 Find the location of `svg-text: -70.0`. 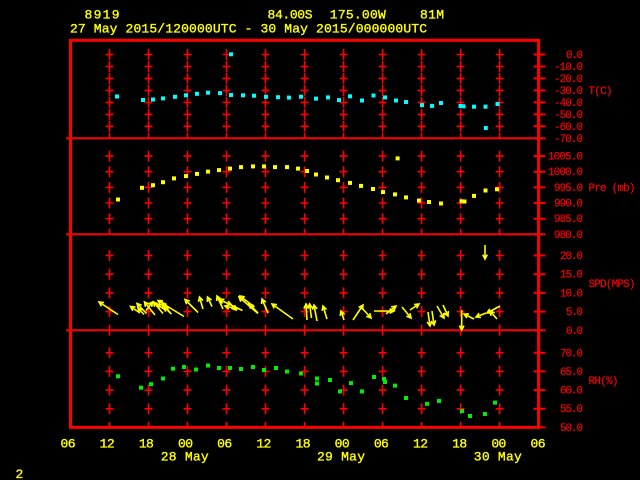

svg-text: -70.0 is located at coordinates (568, 140).